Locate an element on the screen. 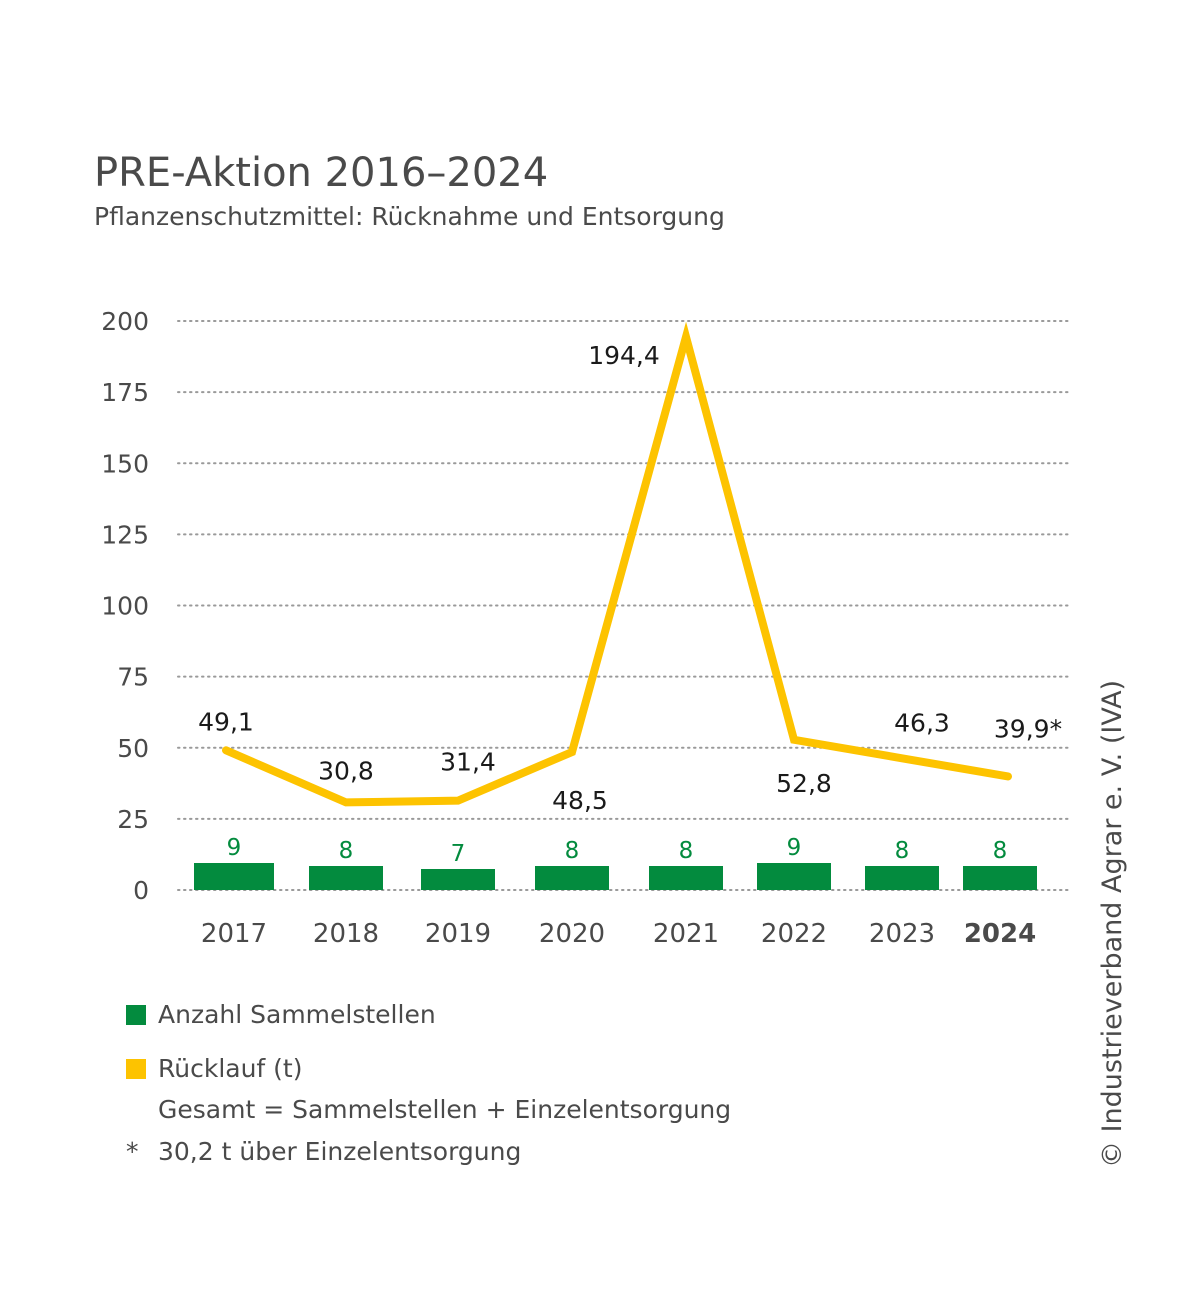  legend-swatch-yellow is located at coordinates (136, 1068).